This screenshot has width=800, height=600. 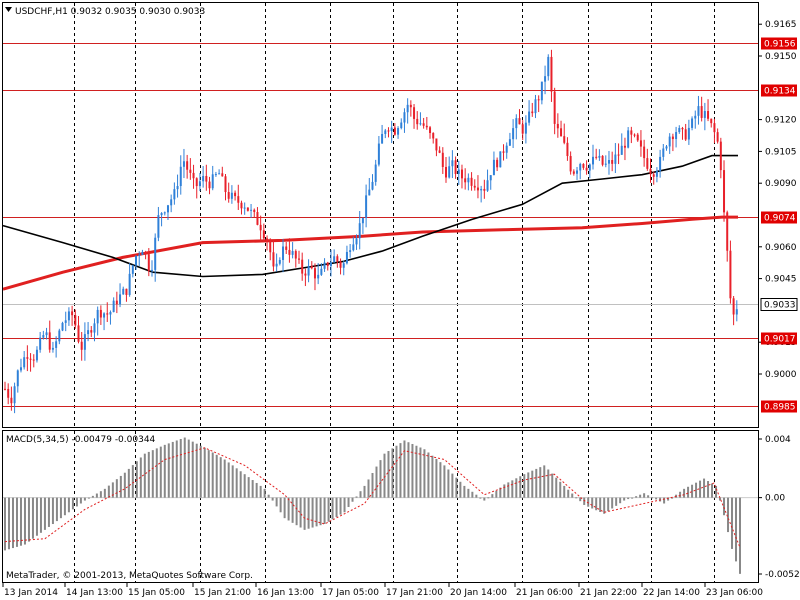 What do you see at coordinates (110, 12) in the screenshot?
I see `symbol-info: USDCHF,H1 0.9032 0.9035 0.9030 0.9033` at bounding box center [110, 12].